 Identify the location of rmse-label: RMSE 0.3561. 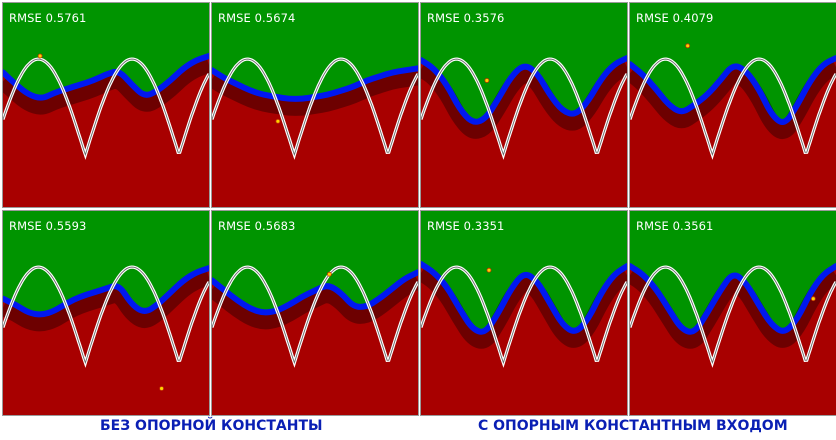
(675, 226).